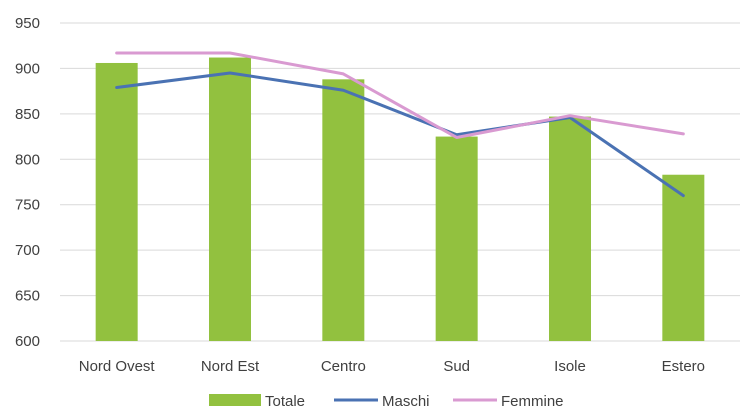 The width and height of the screenshot is (756, 414). What do you see at coordinates (27, 250) in the screenshot?
I see `y-tick-label: 700` at bounding box center [27, 250].